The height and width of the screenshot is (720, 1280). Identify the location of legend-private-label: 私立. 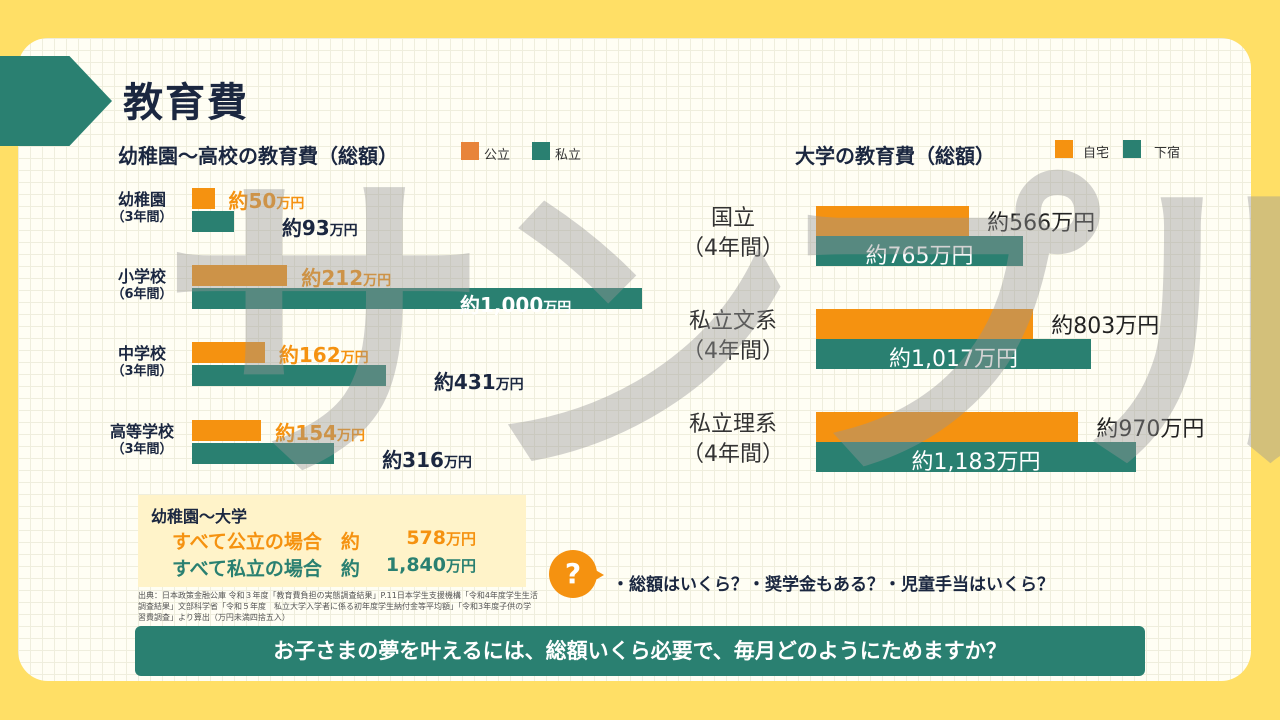
(568, 155).